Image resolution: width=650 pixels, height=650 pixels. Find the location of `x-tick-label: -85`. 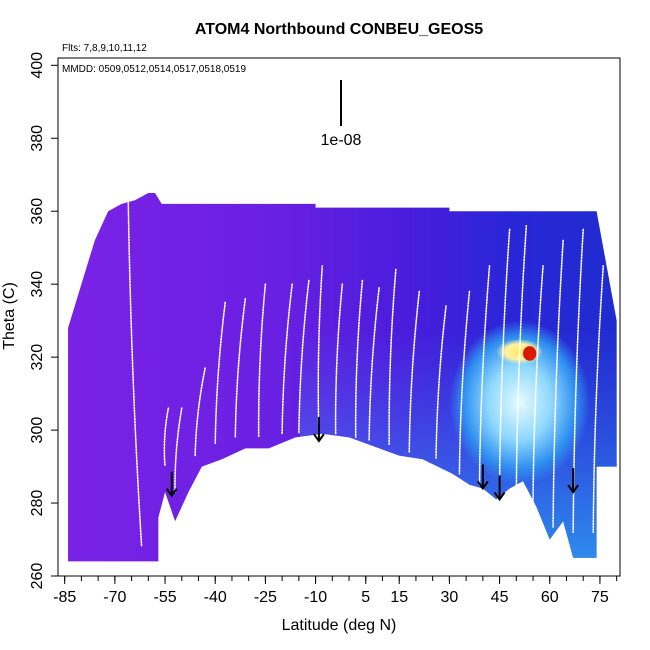

x-tick-label: -85 is located at coordinates (64, 597).